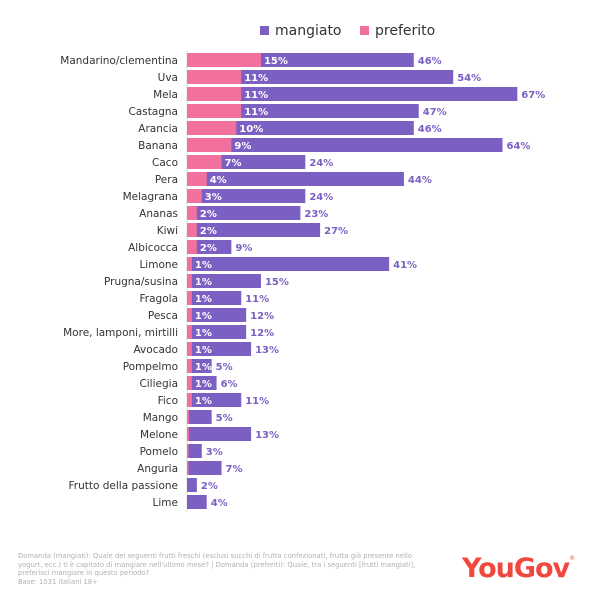 This screenshot has height=606, width=602. Describe the element at coordinates (141, 282) in the screenshot. I see `category-label: Prugna/susina` at that location.